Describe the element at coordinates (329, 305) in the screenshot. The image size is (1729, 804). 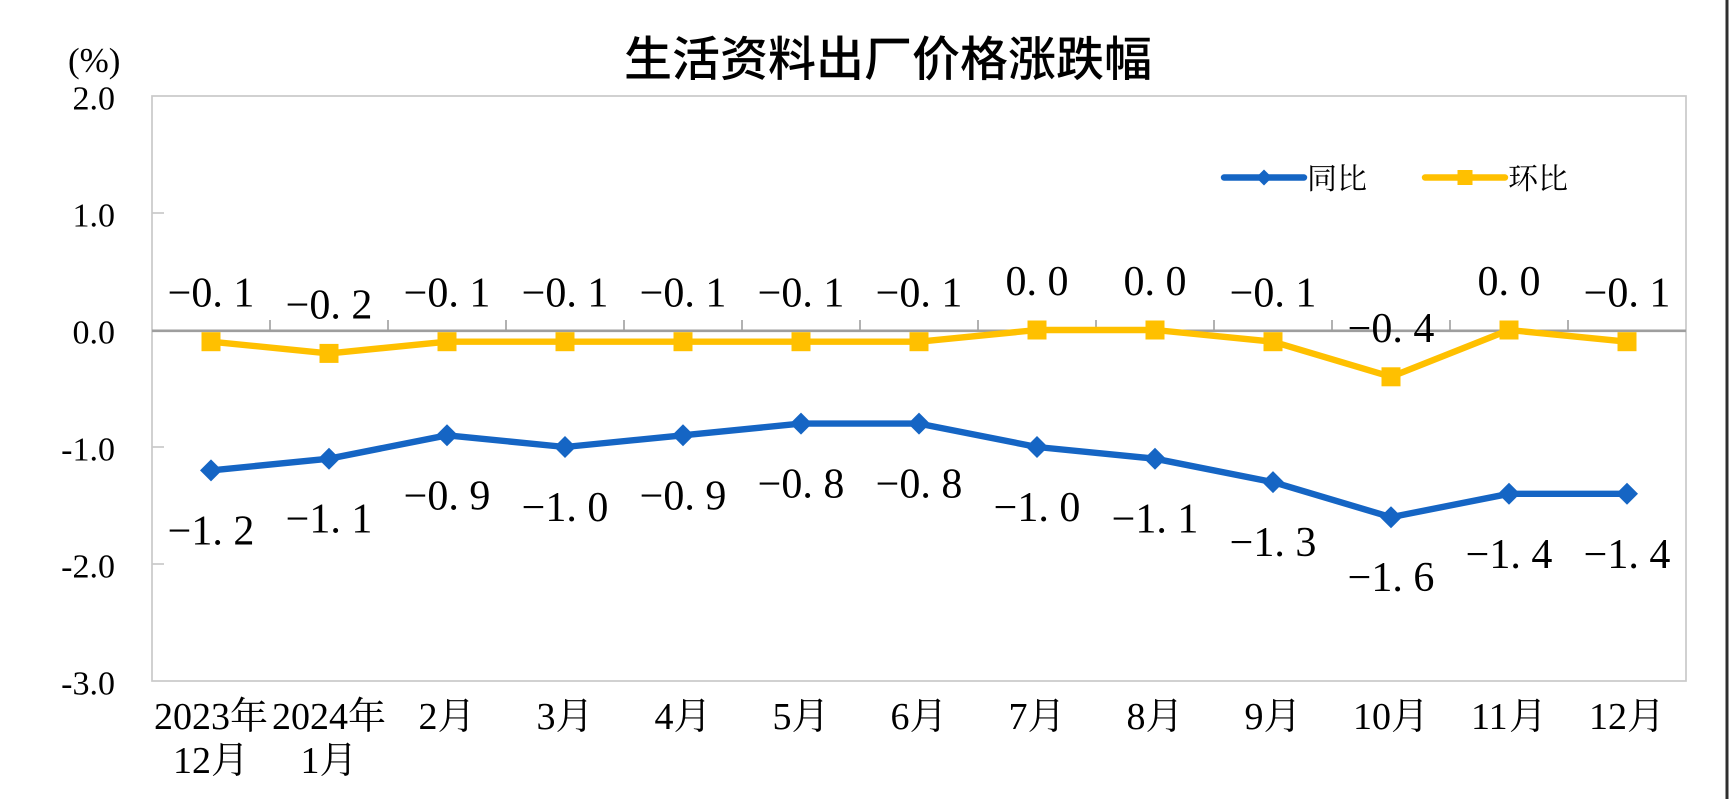
I see `svg-text: −0. 2` at that location.